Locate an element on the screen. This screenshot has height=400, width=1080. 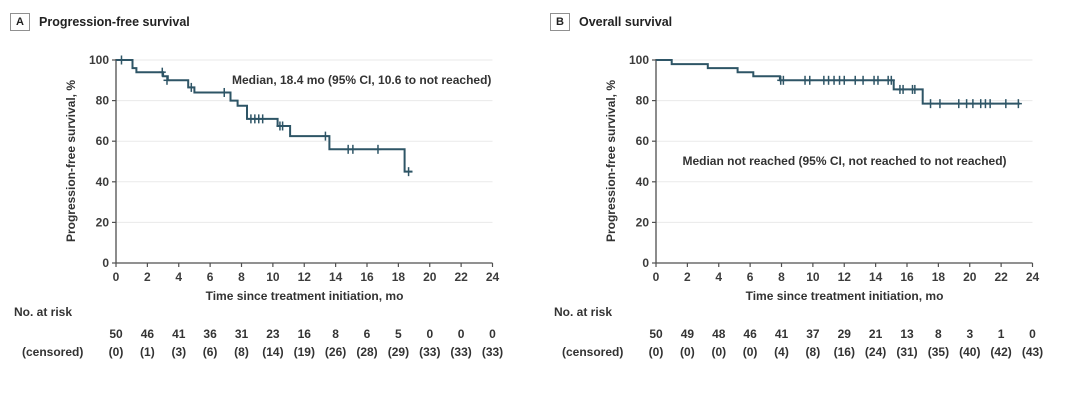
at-risk-count: 13 is located at coordinates (907, 334).